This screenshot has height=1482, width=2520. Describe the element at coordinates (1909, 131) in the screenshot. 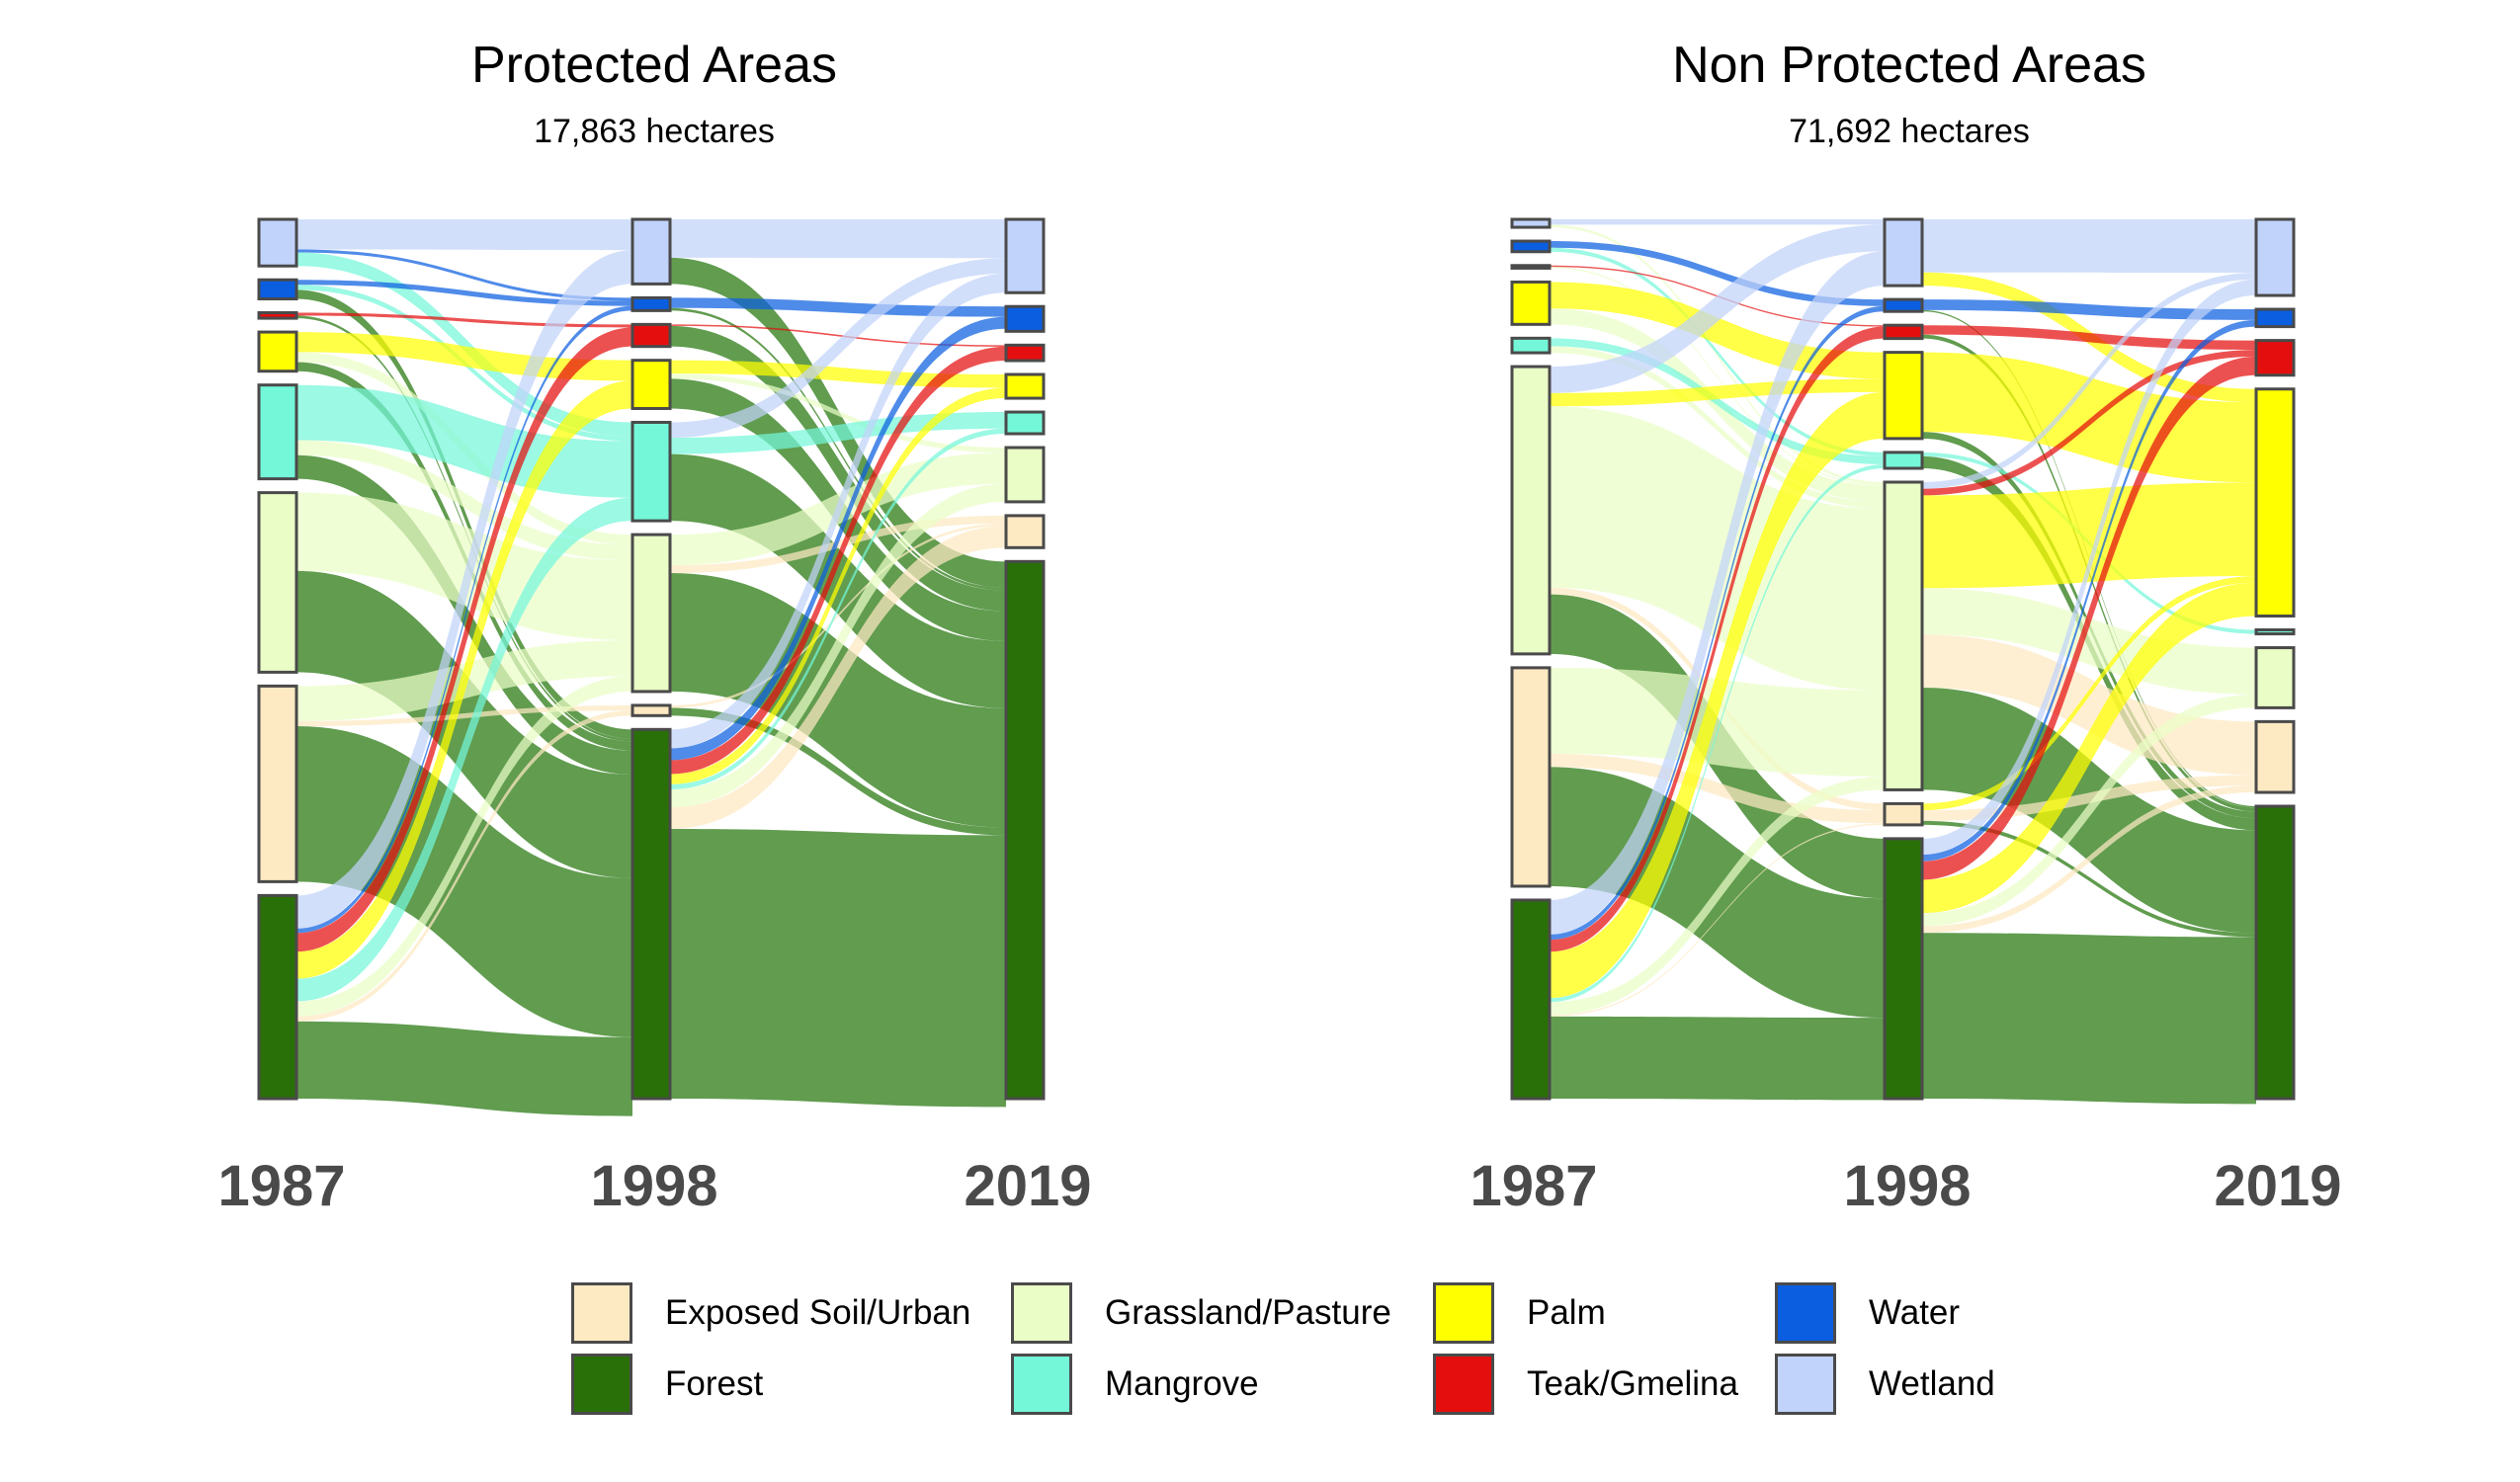

I see `panel-subtitle-nonprotected: 71,692 hectares` at that location.